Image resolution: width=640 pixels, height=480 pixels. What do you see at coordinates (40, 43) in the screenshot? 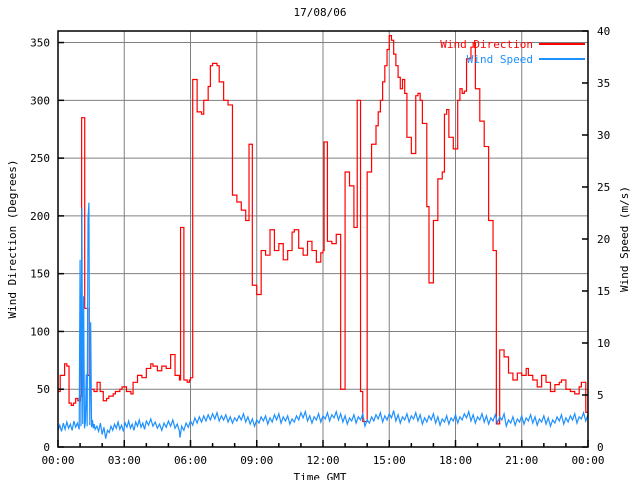
I see `y-tick-label: 350` at bounding box center [40, 43].